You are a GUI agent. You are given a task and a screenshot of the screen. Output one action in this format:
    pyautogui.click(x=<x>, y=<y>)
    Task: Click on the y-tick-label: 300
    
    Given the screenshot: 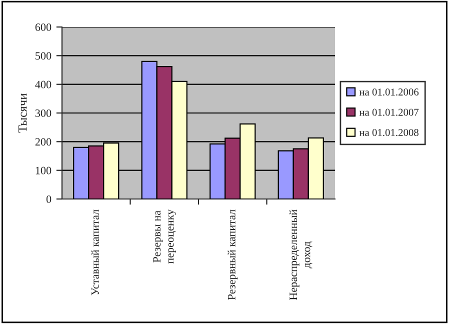 What is the action you would take?
    pyautogui.click(x=43, y=113)
    